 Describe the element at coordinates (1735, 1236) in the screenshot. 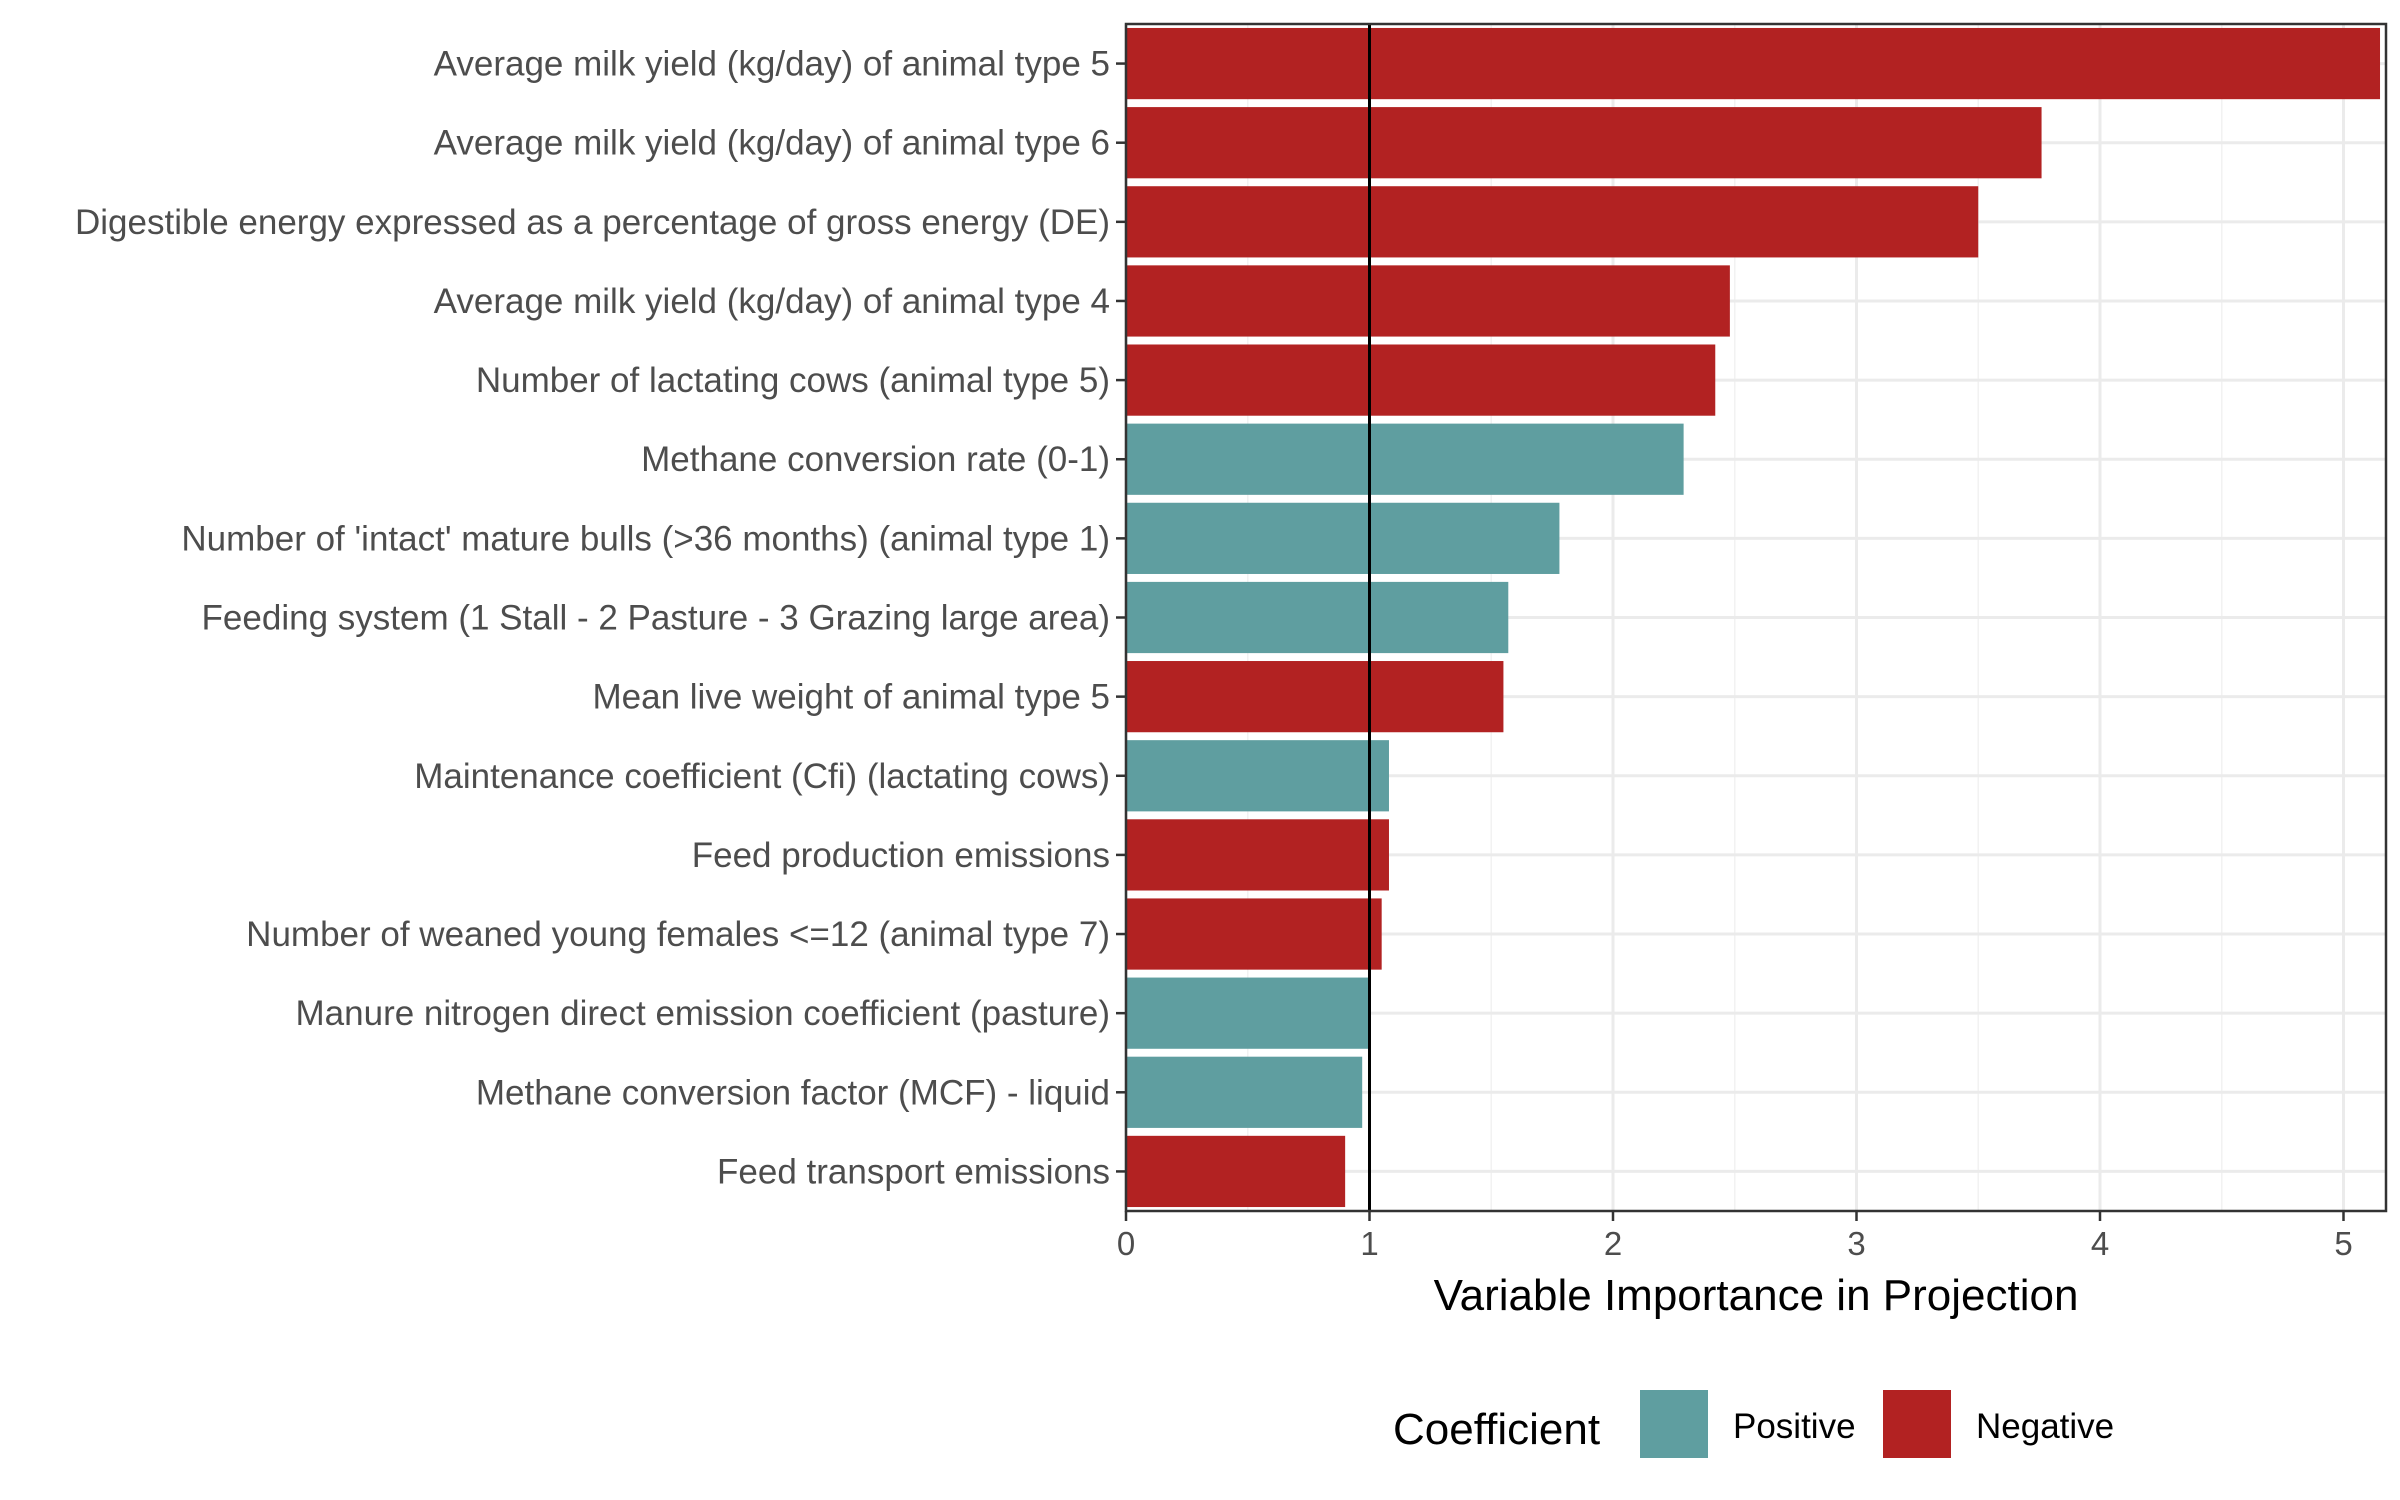

I see `x-axis: 0 1 2 3 4 5` at that location.